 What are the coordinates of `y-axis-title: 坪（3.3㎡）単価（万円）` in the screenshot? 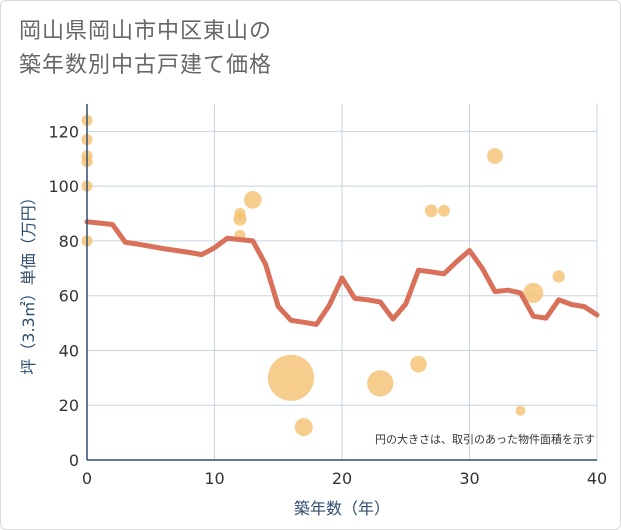 It's located at (28, 281).